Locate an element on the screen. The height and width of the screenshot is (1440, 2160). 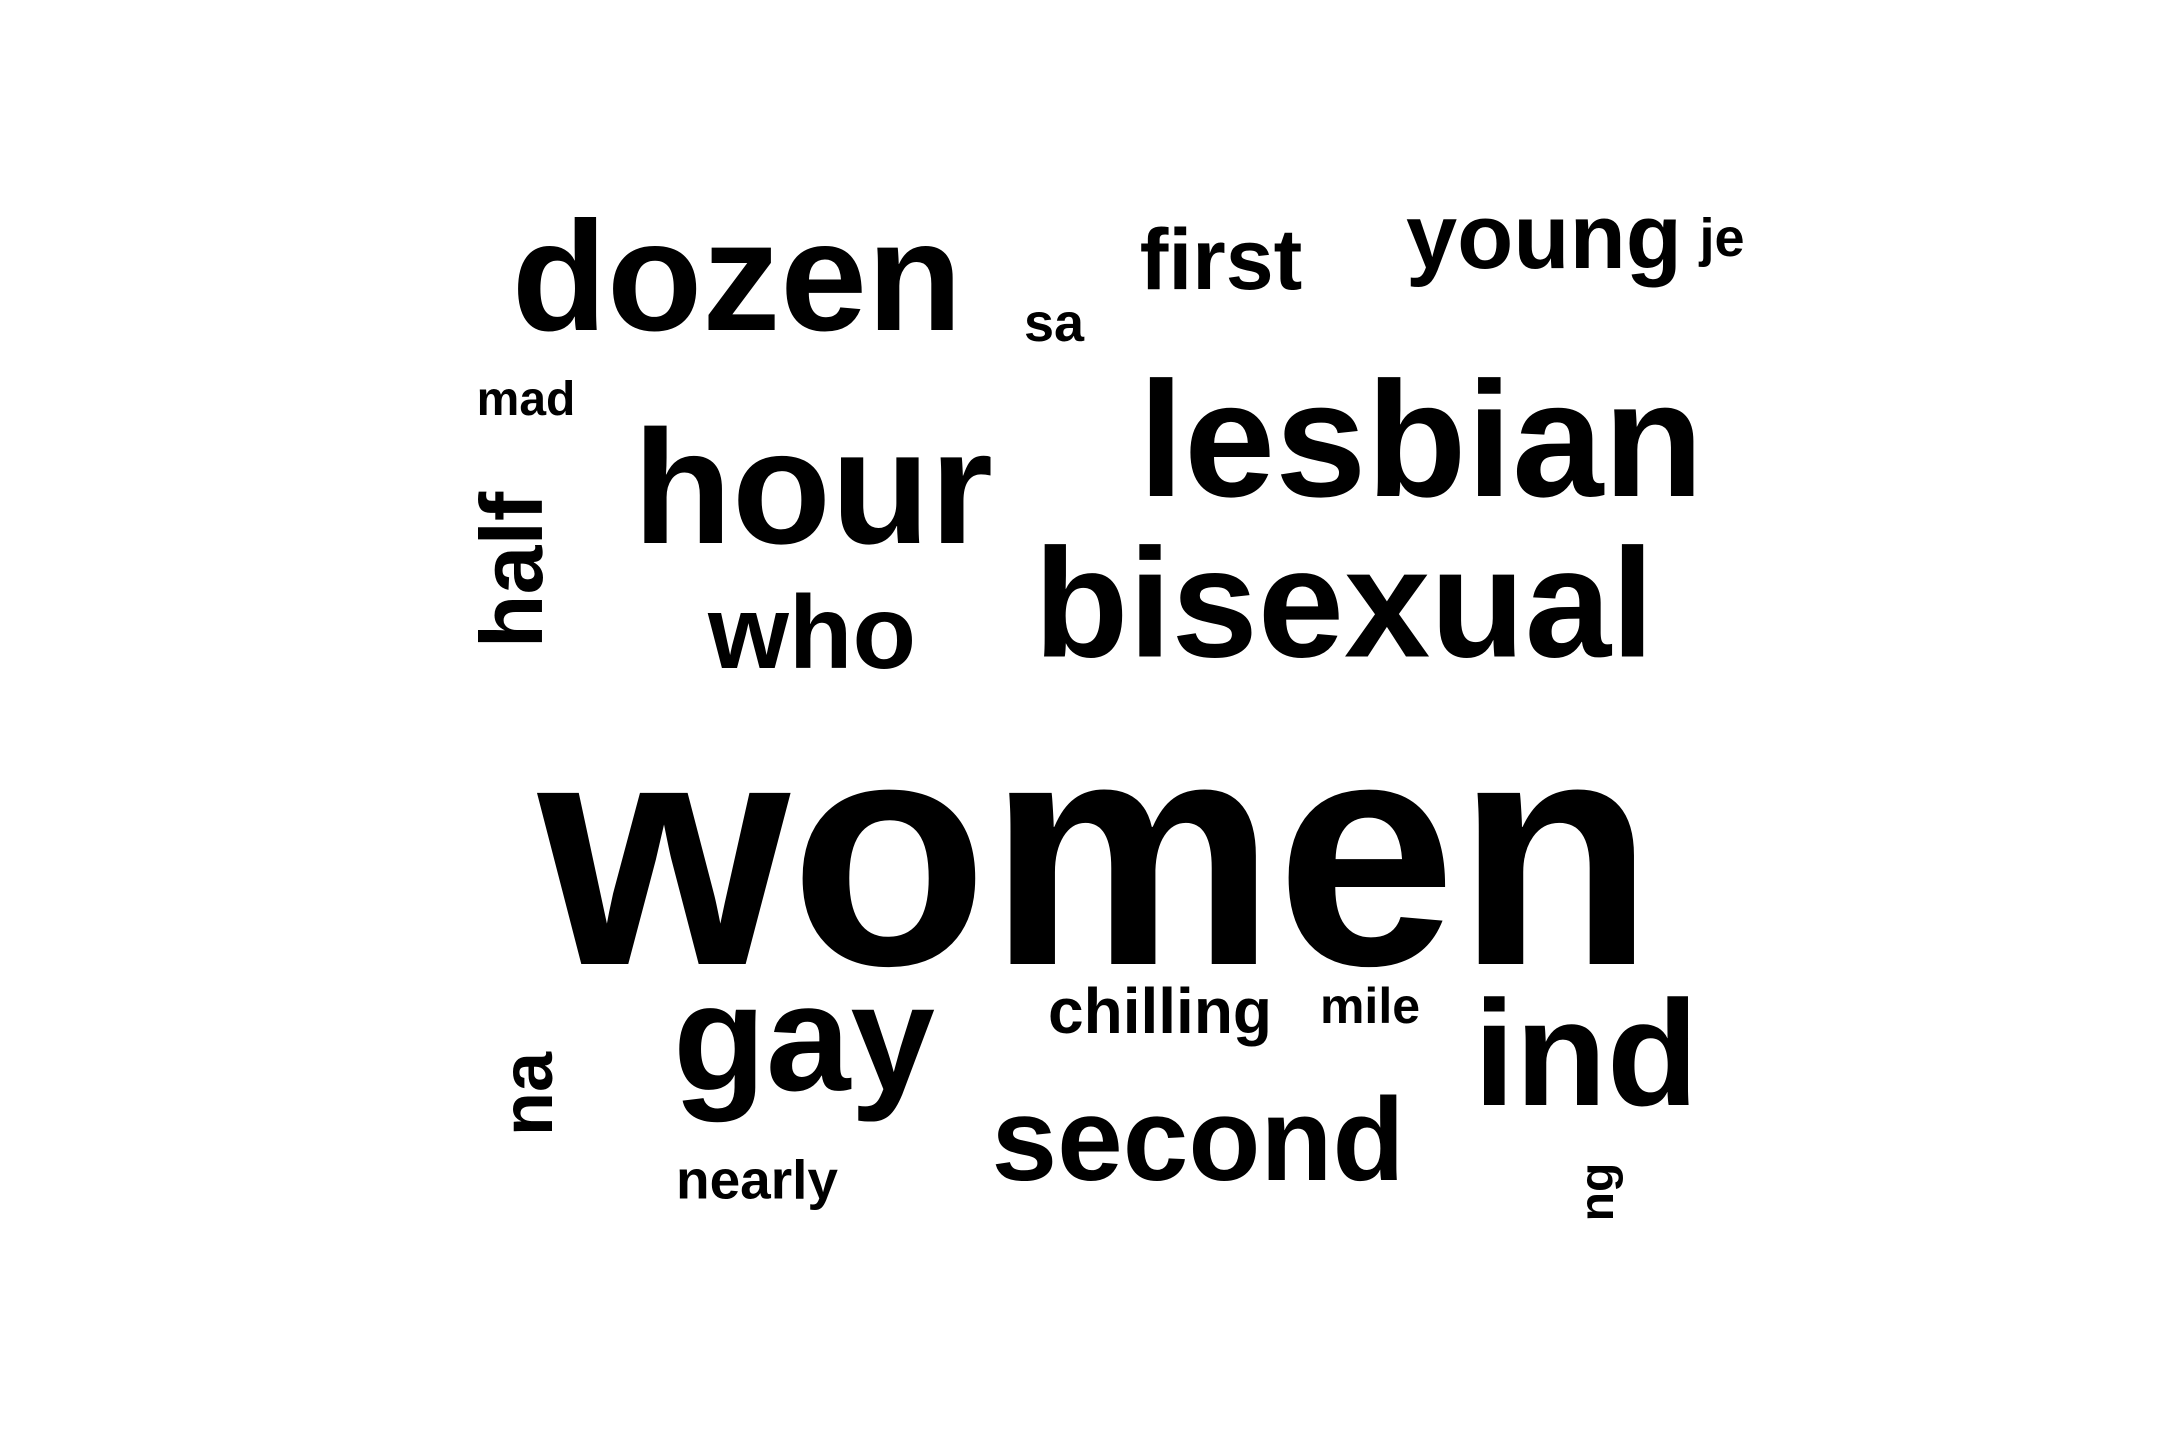
word-gay: gay is located at coordinates (804, 1038).